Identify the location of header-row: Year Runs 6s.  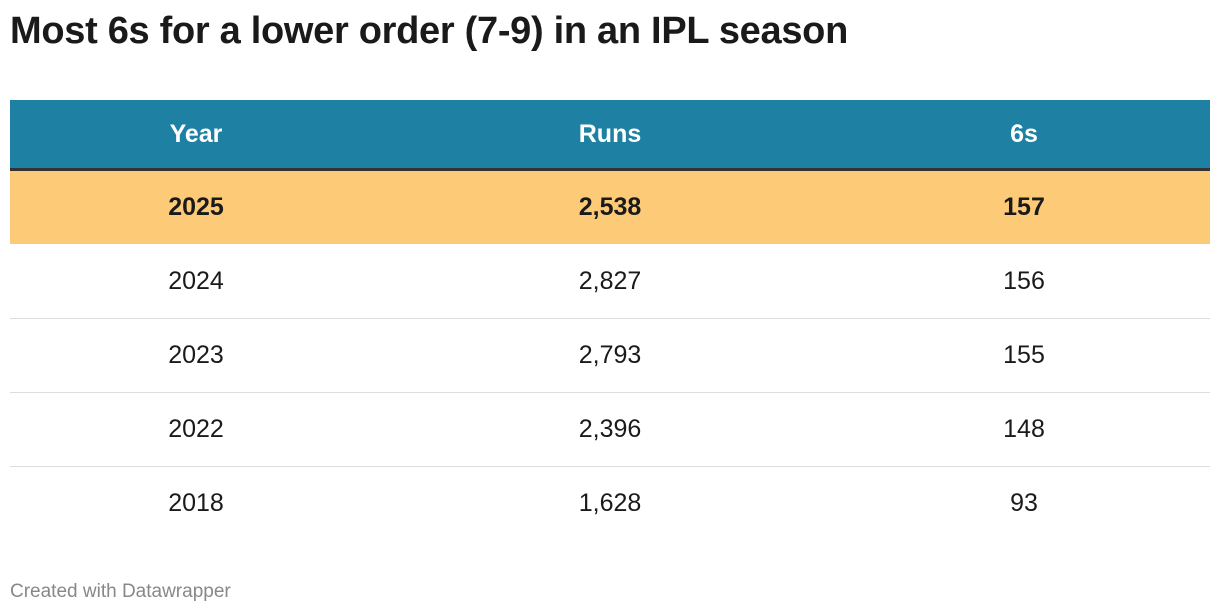
(610, 135).